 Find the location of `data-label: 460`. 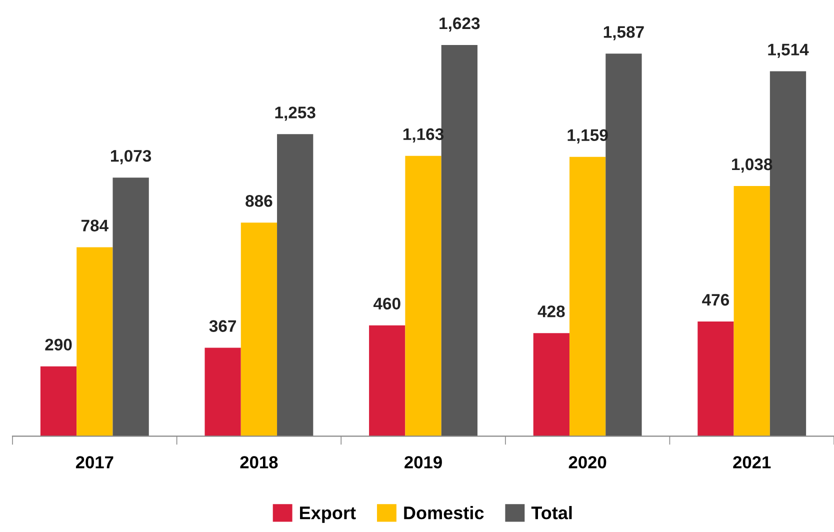

data-label: 460 is located at coordinates (386, 304).